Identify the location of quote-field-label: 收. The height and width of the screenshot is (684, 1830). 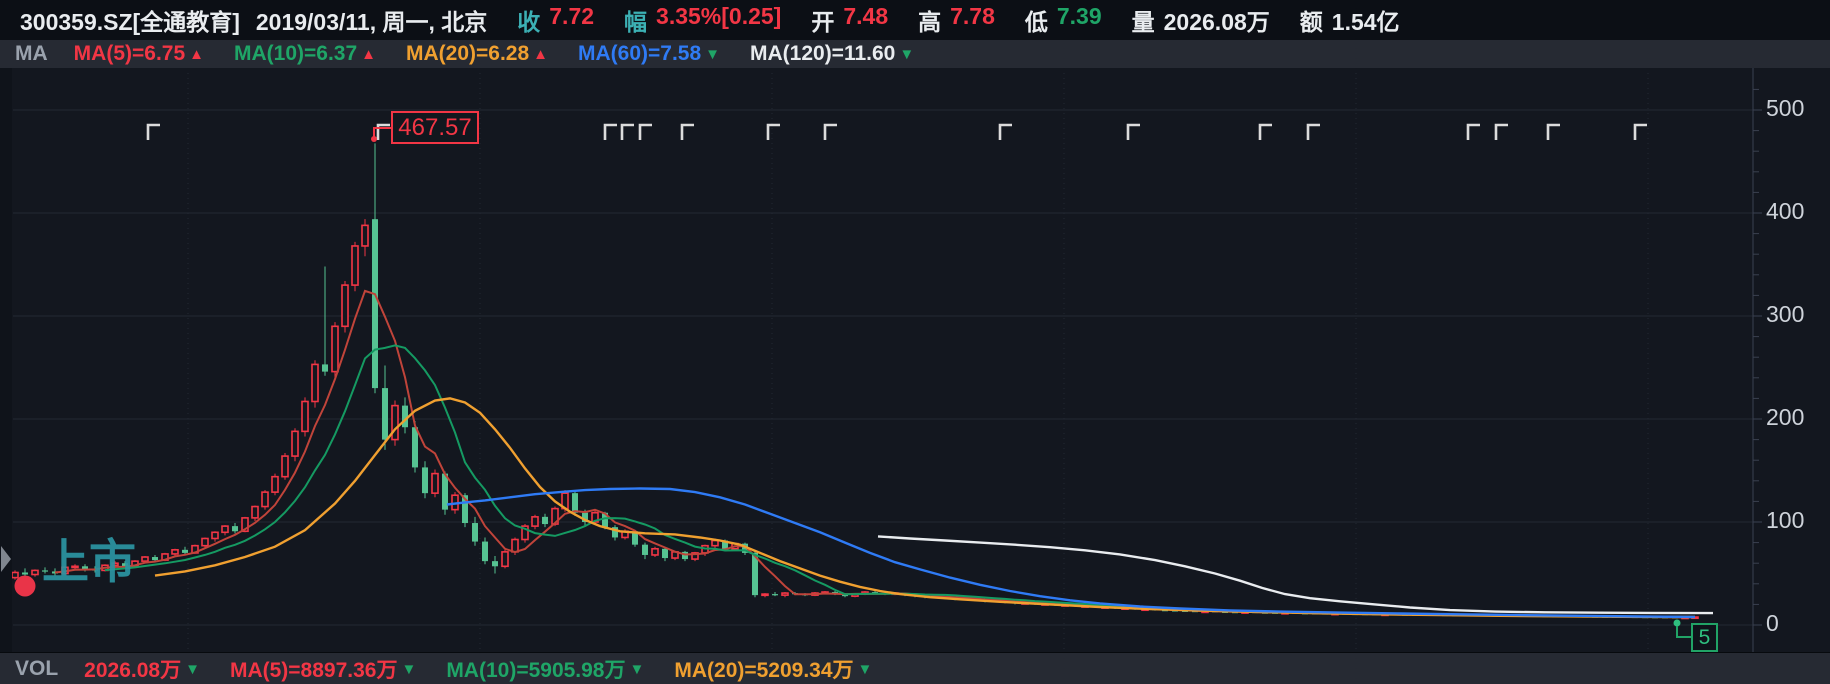
(529, 22).